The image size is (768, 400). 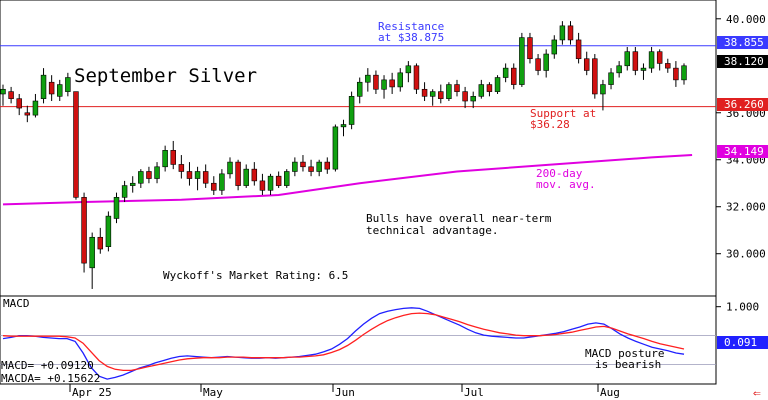 I want to click on bulls-annotation: Bulls have overall near-term, so click(x=459, y=218).